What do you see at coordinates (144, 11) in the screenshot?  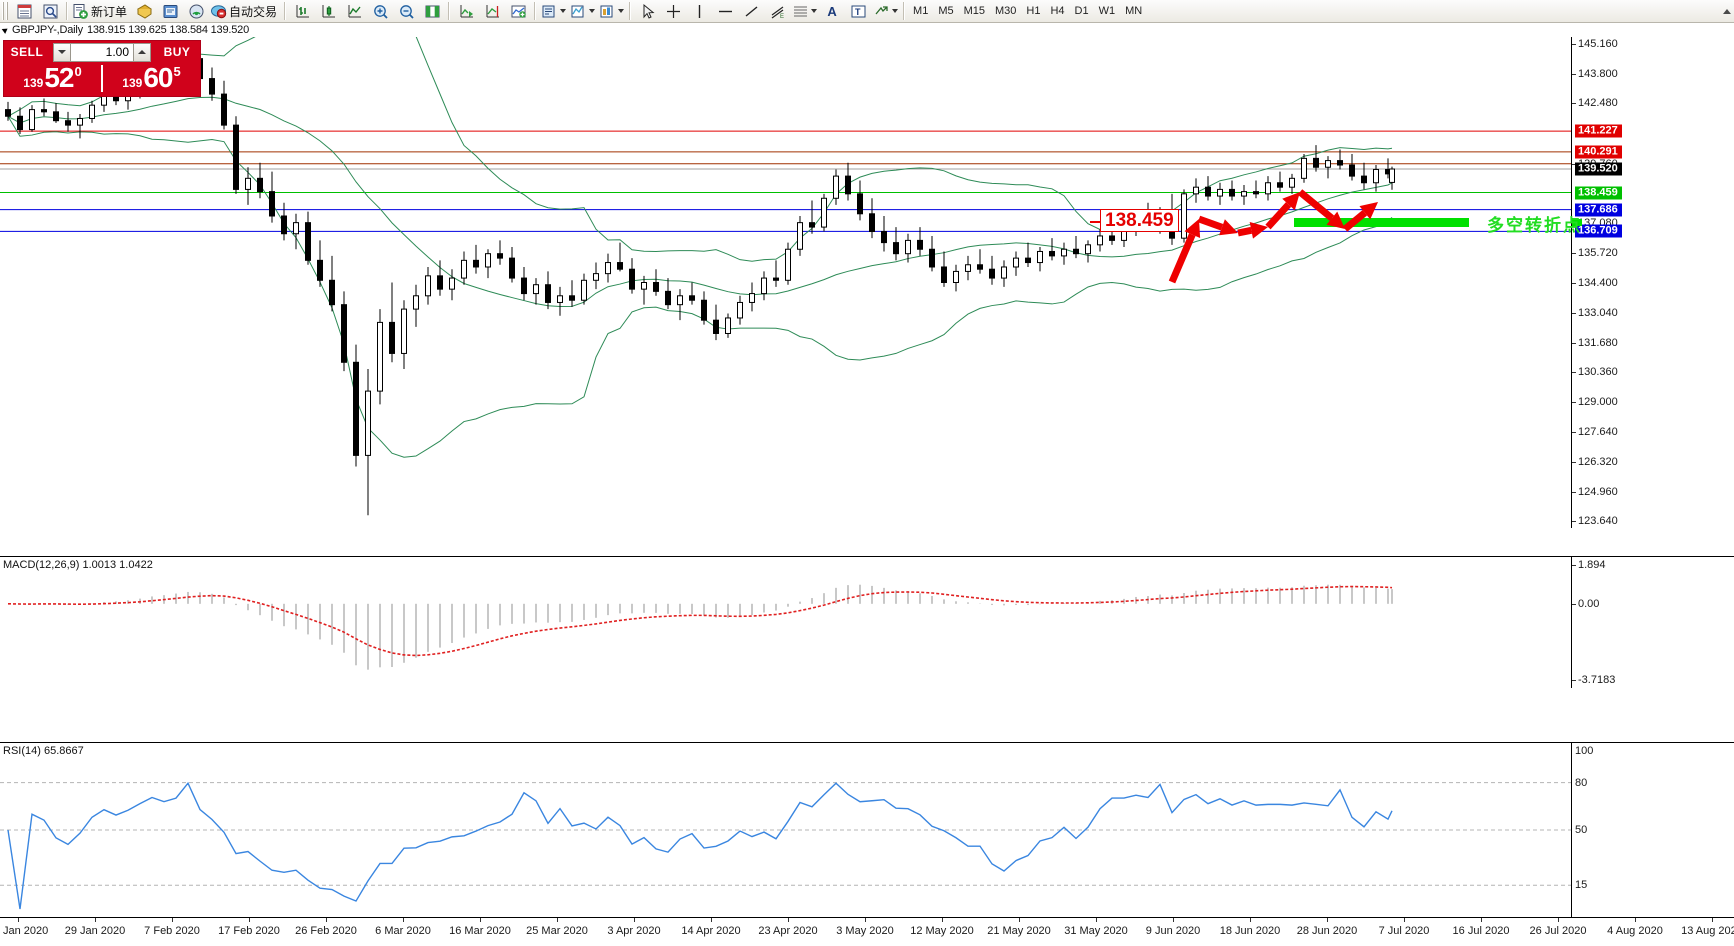 I see `expert-advisors-icon` at bounding box center [144, 11].